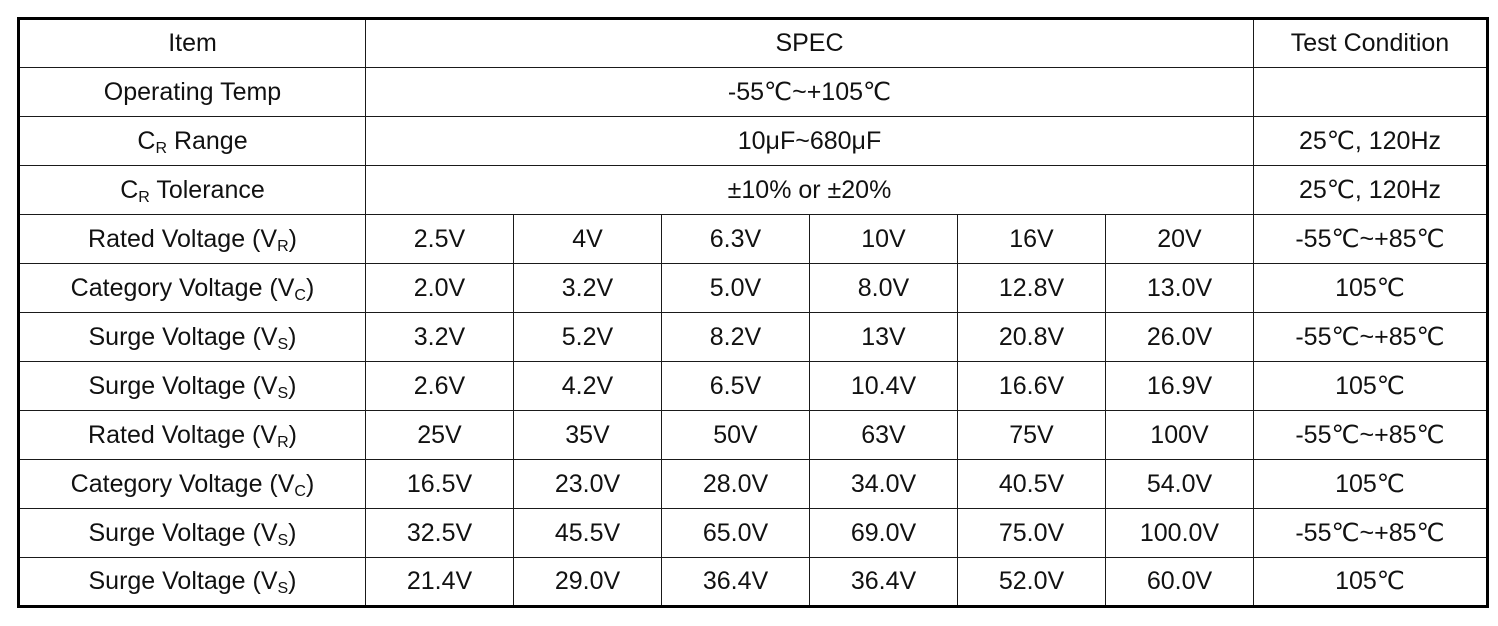  I want to click on table-cell: 6.3V, so click(735, 239).